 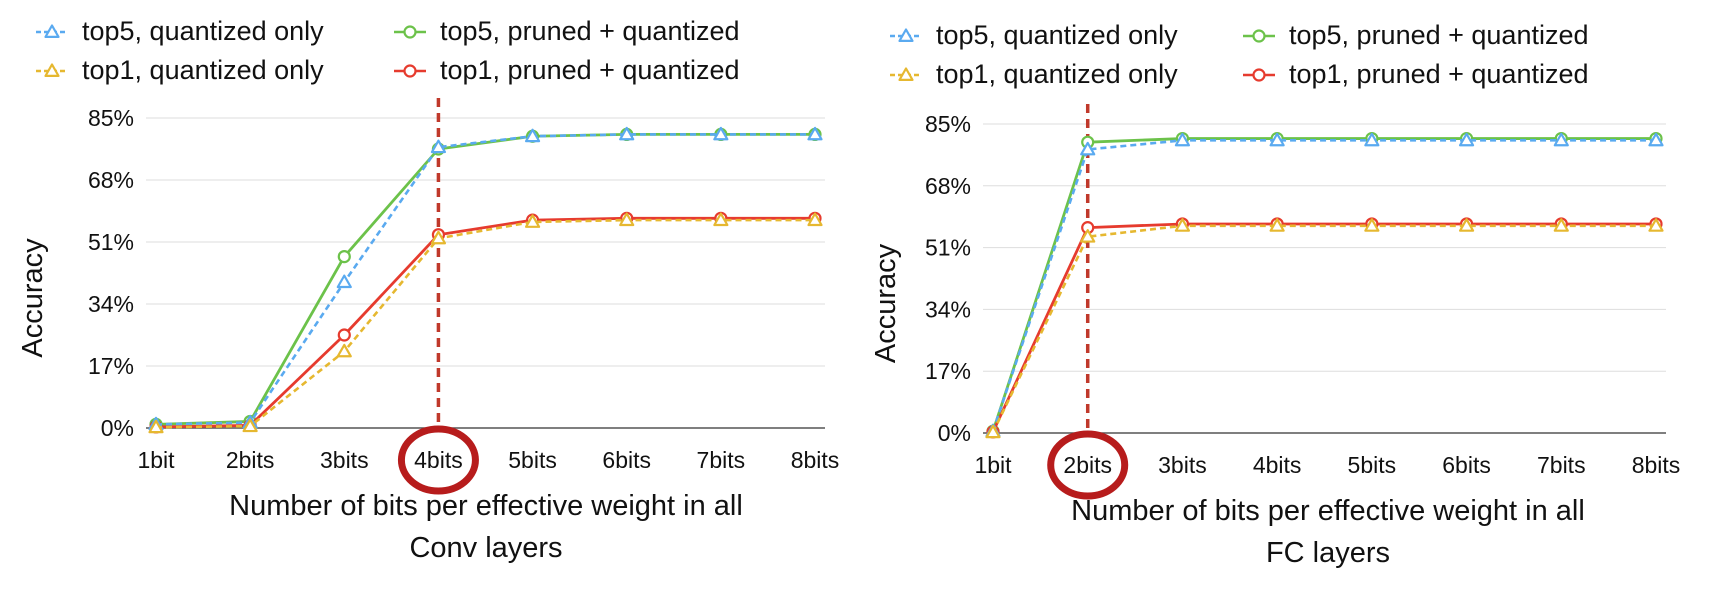 I want to click on legend-label: top5, quantized only, so click(x=1057, y=35).